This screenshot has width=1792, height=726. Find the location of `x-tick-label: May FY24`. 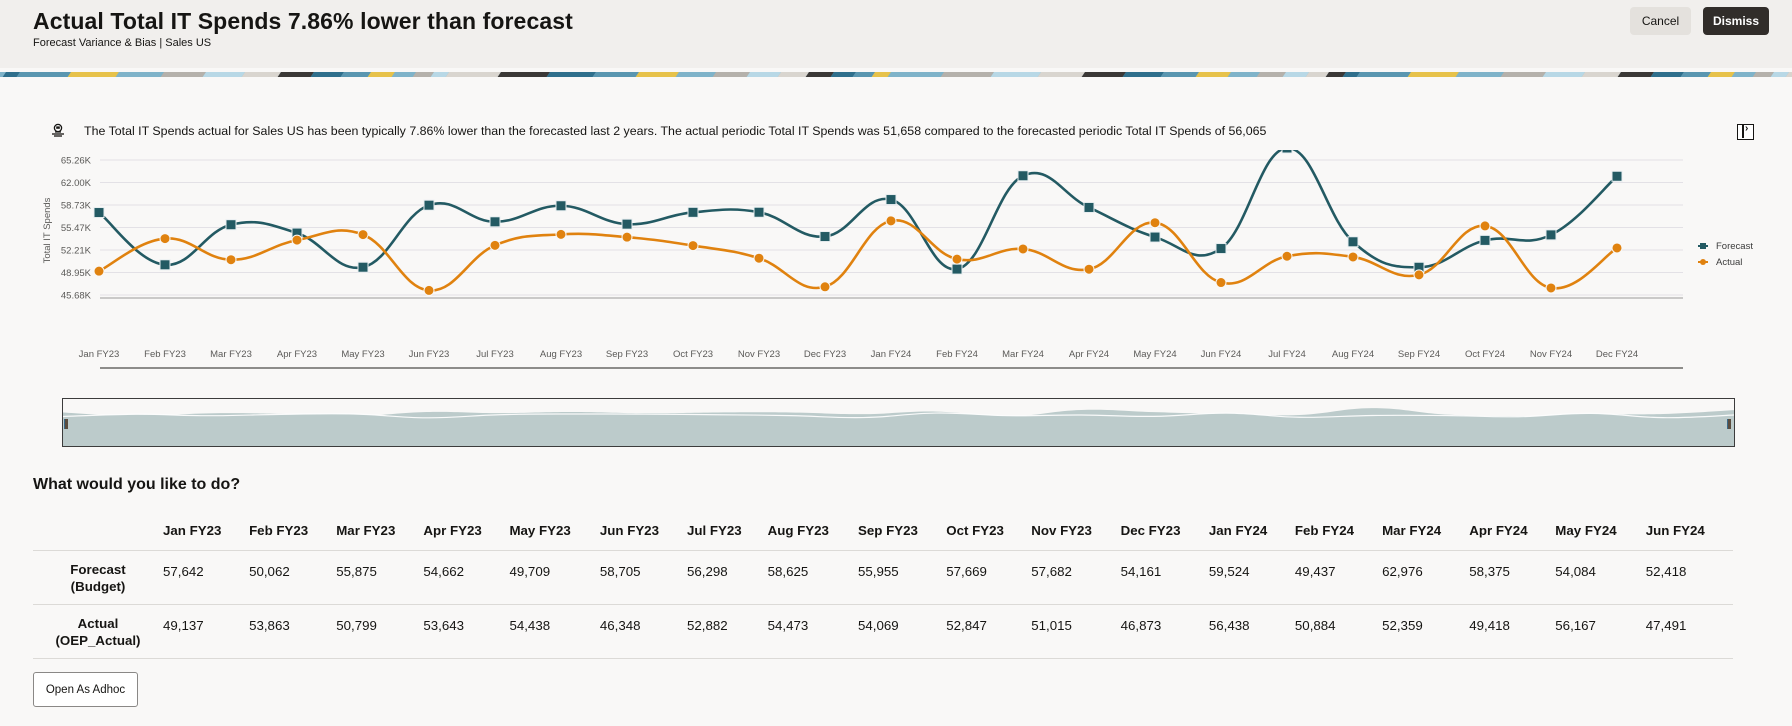

x-tick-label: May FY24 is located at coordinates (1154, 354).